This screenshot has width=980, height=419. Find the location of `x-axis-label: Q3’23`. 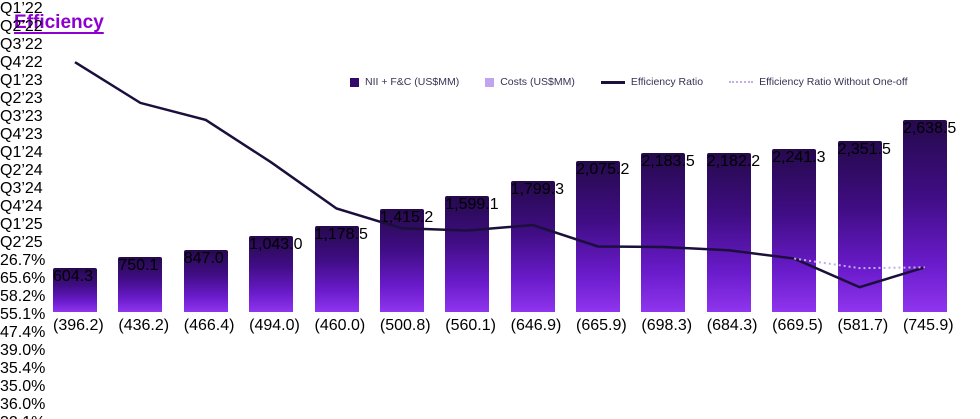

x-axis-label: Q3’23 is located at coordinates (21, 116).